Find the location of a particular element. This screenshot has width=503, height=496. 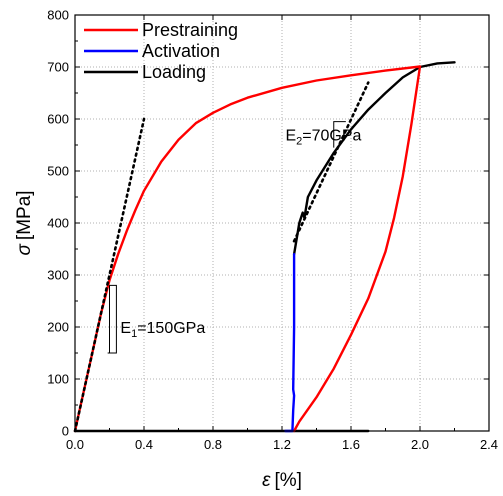

x-axis-label: ε [%] is located at coordinates (282, 480).